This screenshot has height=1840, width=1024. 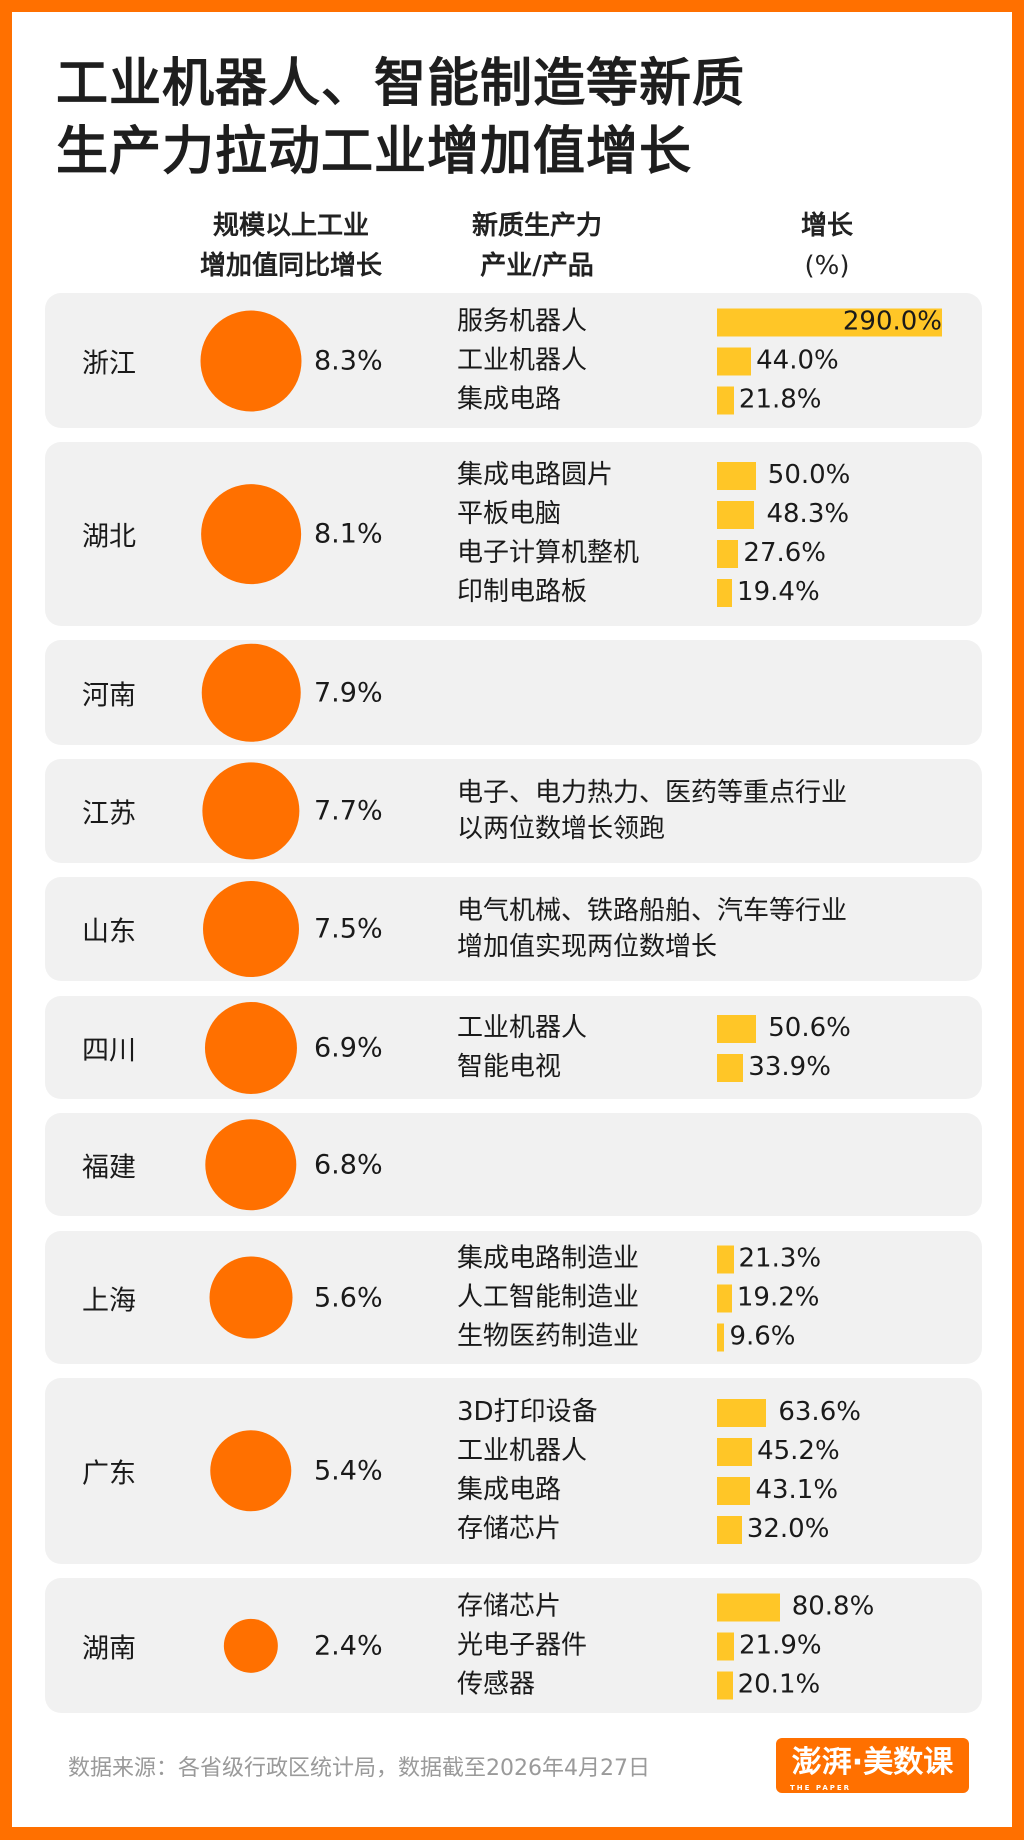 What do you see at coordinates (109, 1474) in the screenshot?
I see `province-name: 广东` at bounding box center [109, 1474].